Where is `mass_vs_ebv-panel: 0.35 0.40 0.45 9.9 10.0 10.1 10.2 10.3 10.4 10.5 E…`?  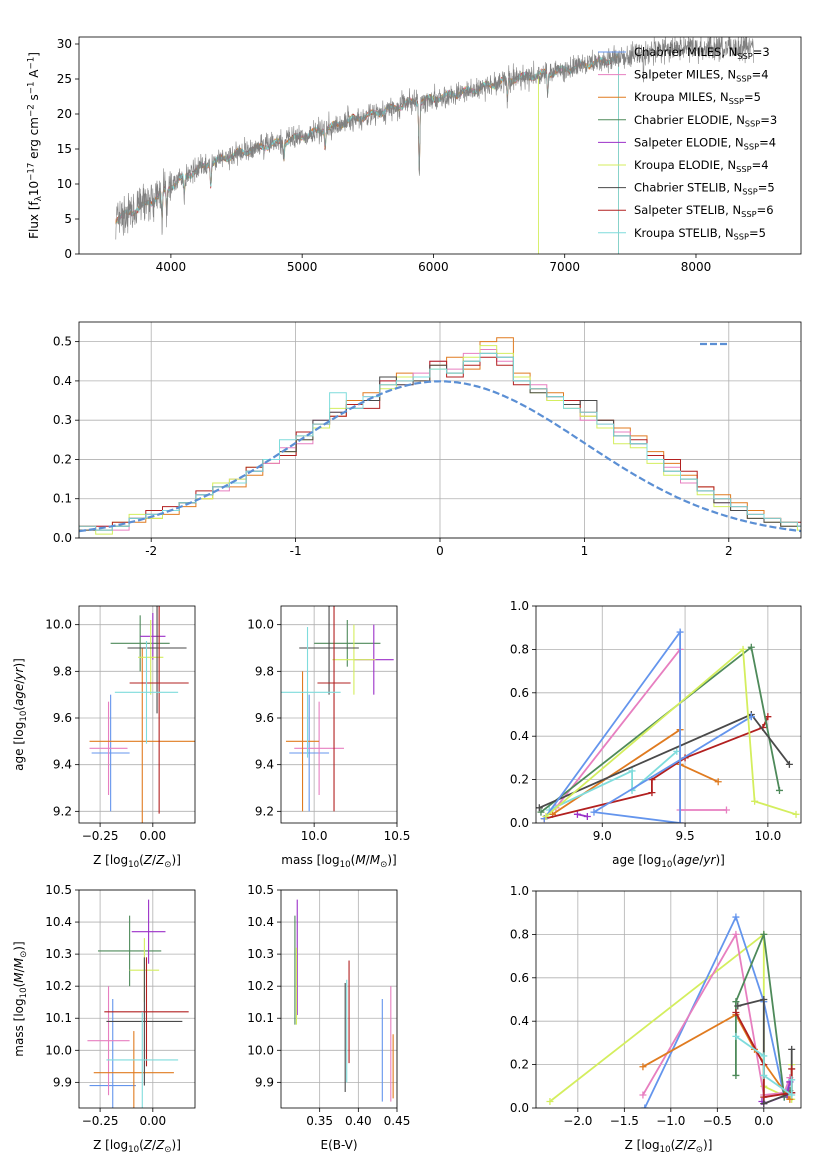 mass_vs_ebv-panel: 0.35 0.40 0.45 9.9 10.0 10.1 10.2 10.3 10.4 10.5 E… is located at coordinates (328, 1017).